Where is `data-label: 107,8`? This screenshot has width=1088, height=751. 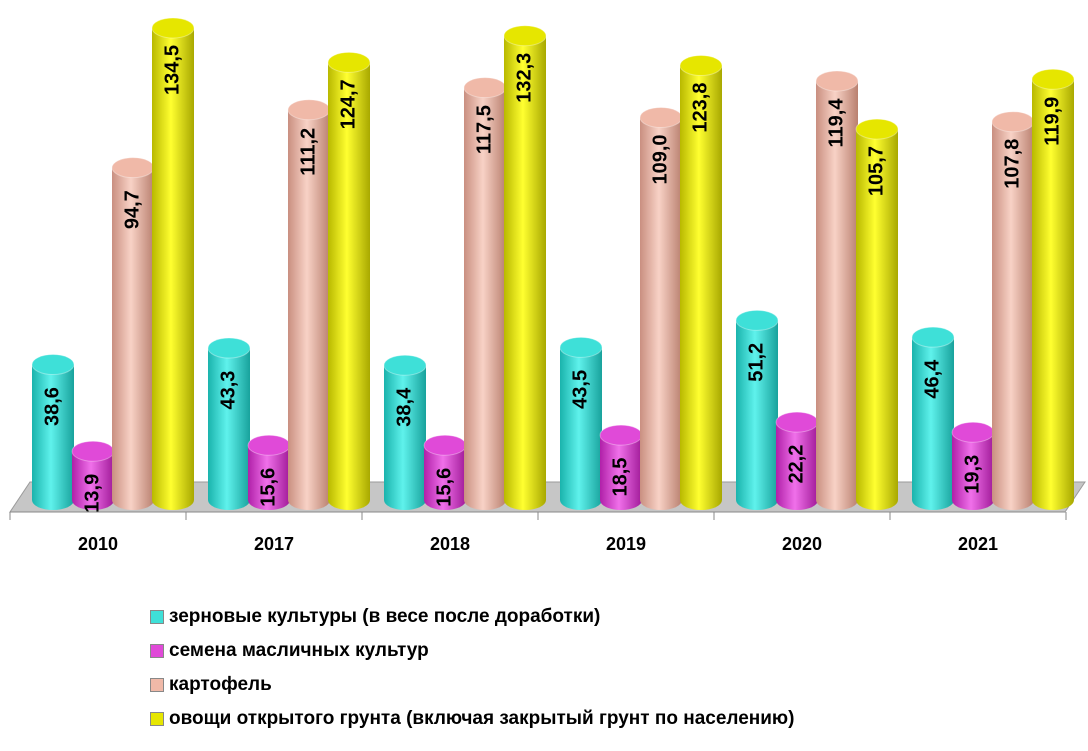 data-label: 107,8 is located at coordinates (1012, 164).